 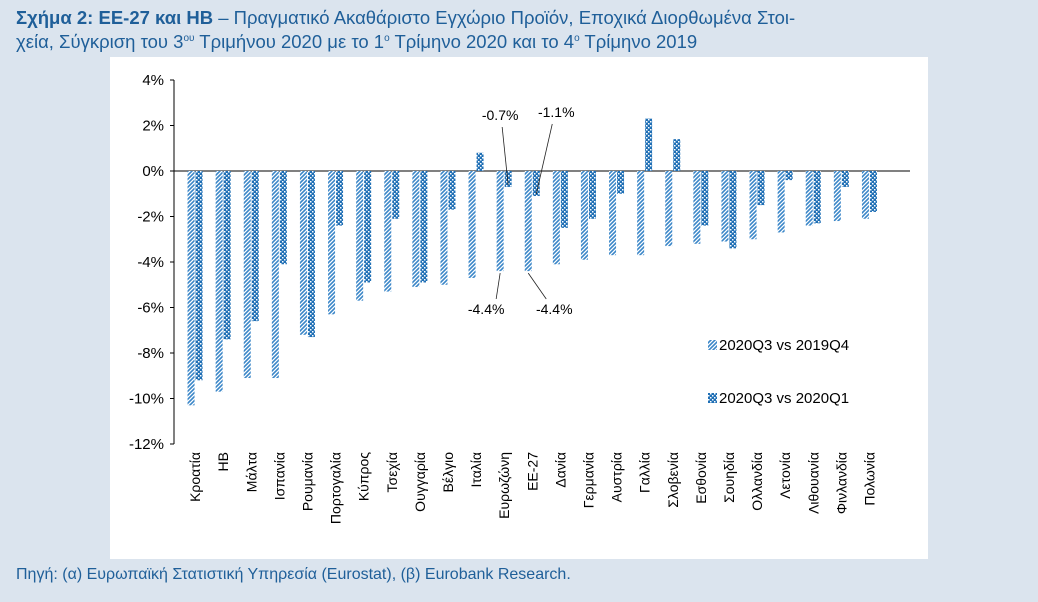 I want to click on title-line2-a: χεία, Σύγκριση του 3, so click(x=100, y=41).